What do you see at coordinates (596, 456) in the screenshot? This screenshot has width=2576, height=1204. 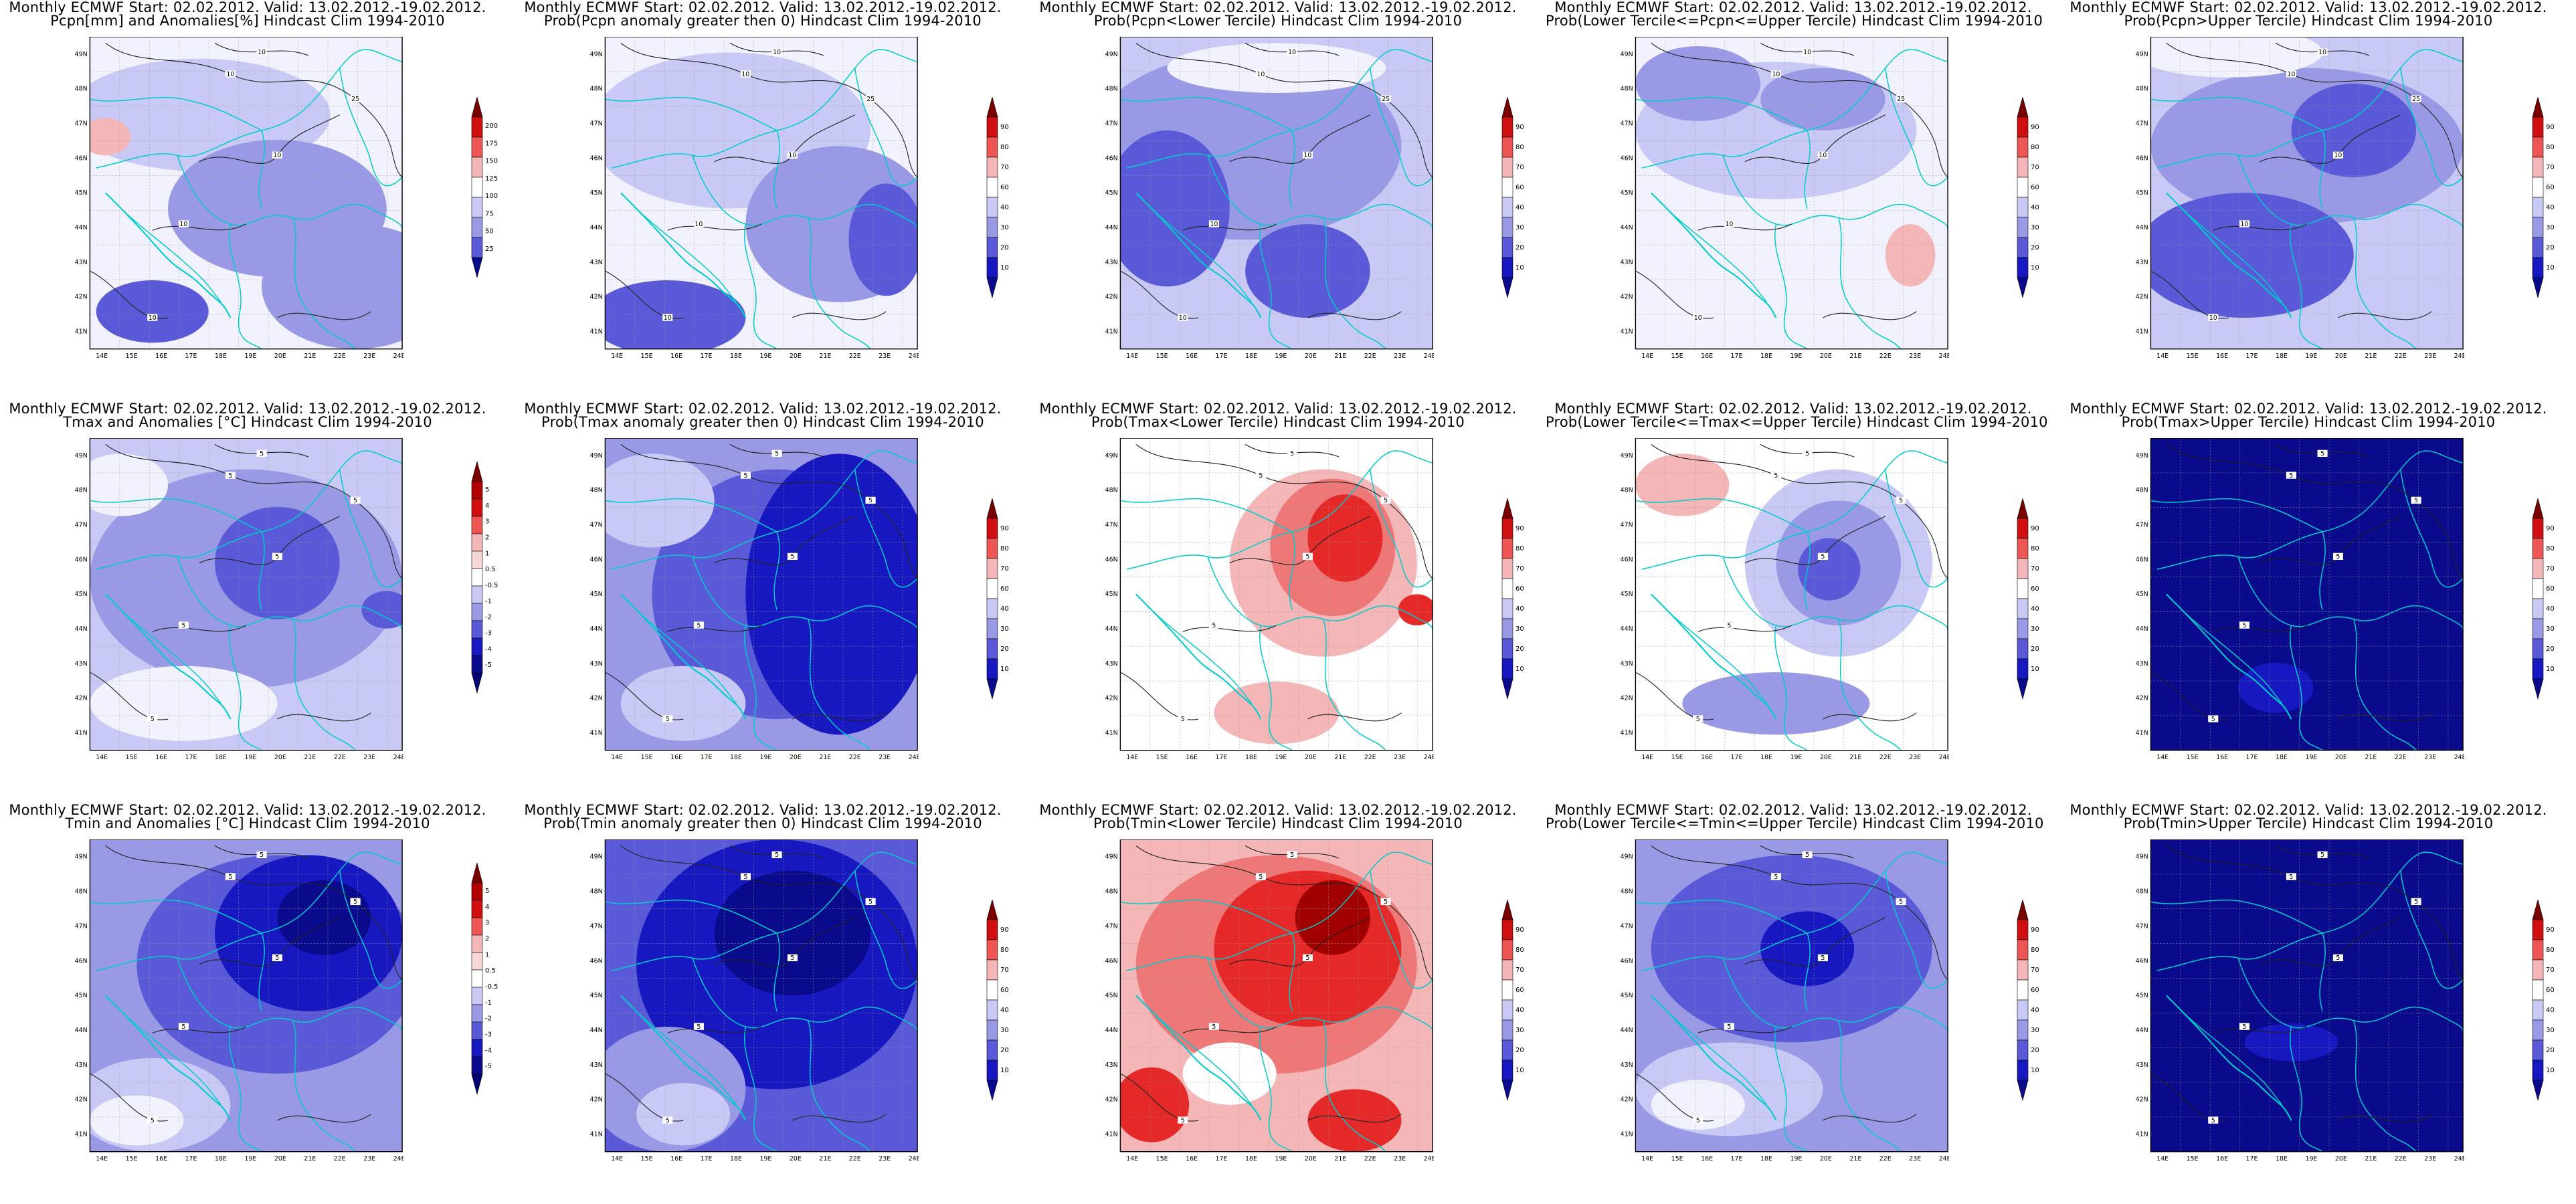 I see `lat-tick-label: 49N` at bounding box center [596, 456].